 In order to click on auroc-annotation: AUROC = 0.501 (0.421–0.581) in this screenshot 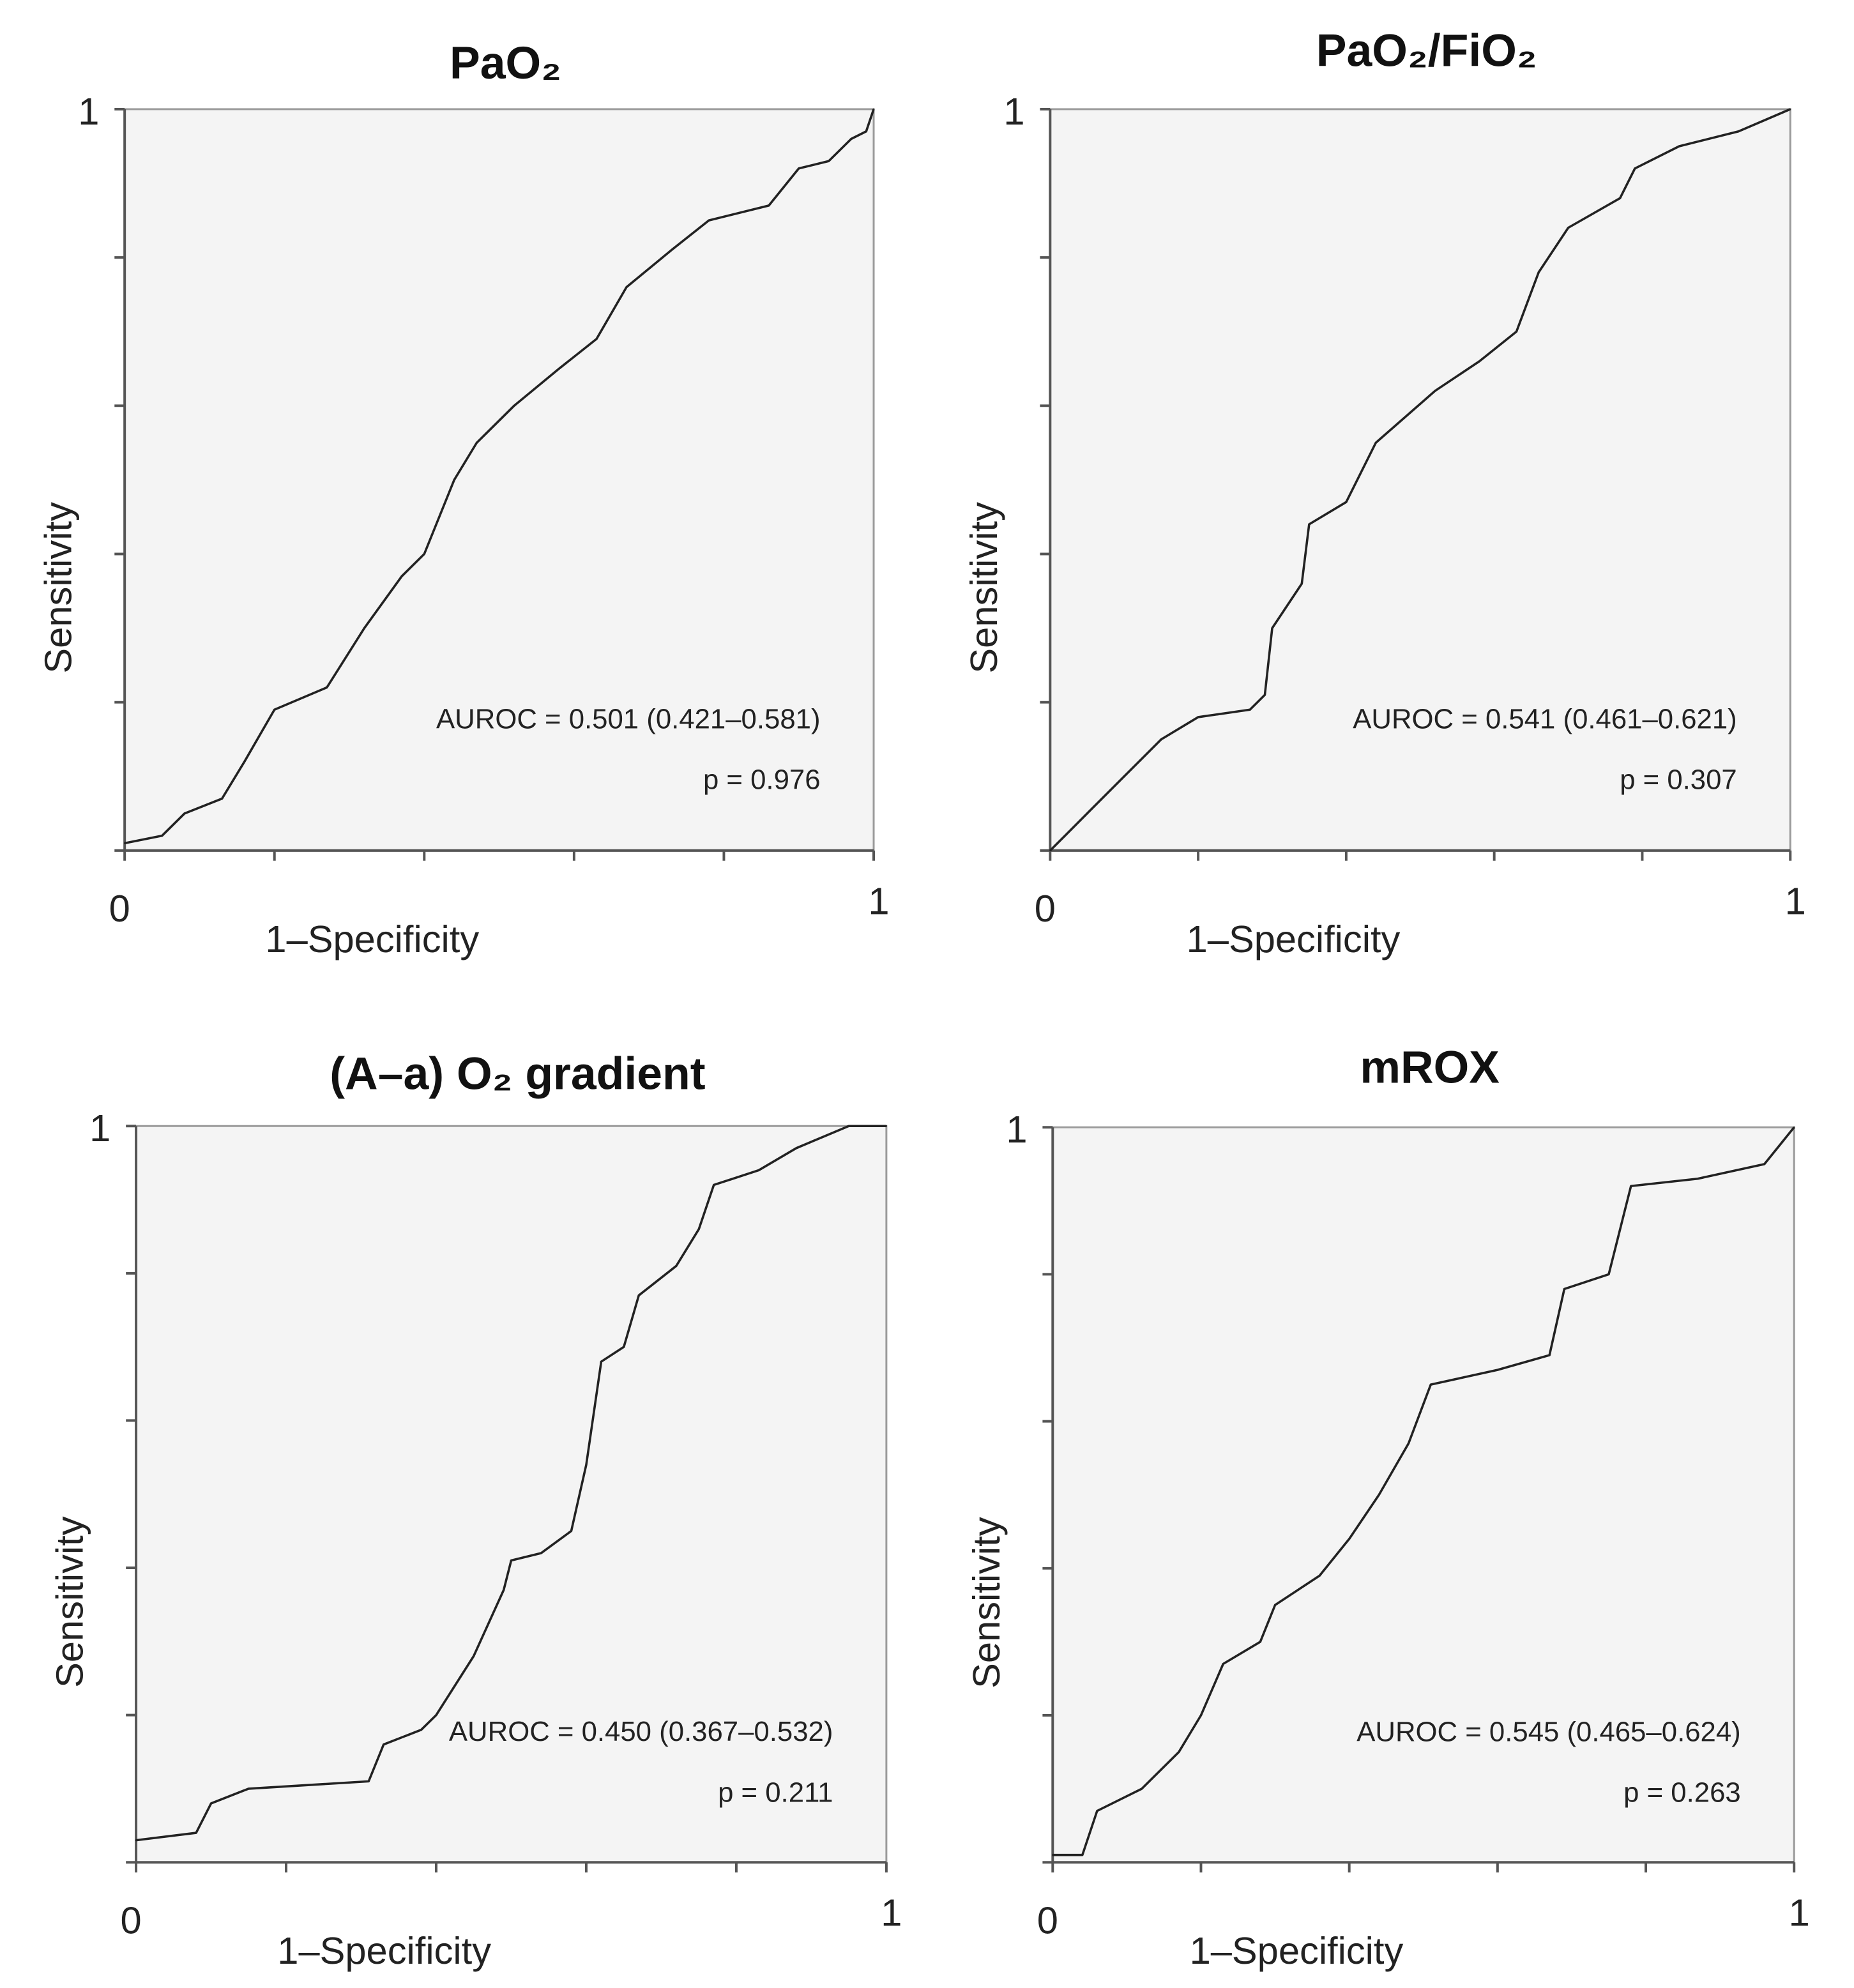, I will do `click(628, 719)`.